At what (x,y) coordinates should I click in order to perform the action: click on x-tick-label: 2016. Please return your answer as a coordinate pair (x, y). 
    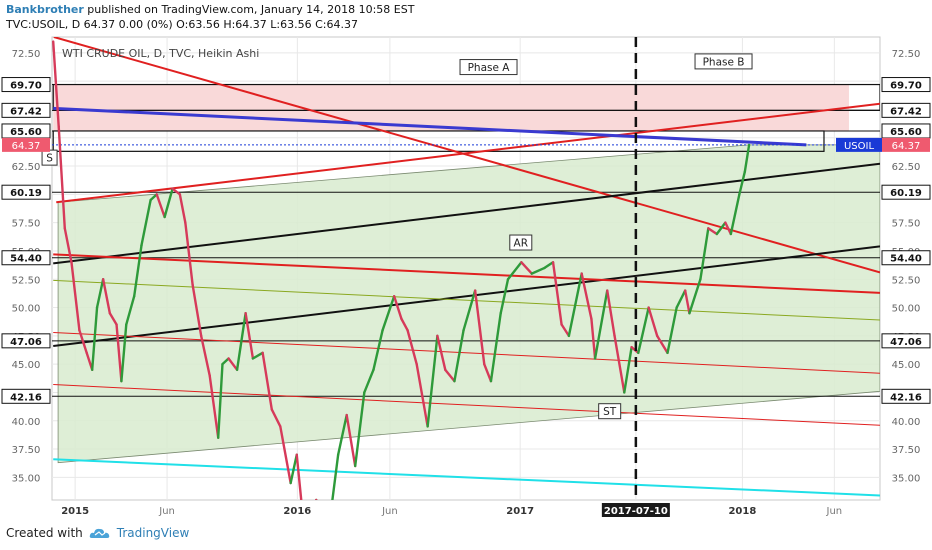
    Looking at the image, I should click on (297, 511).